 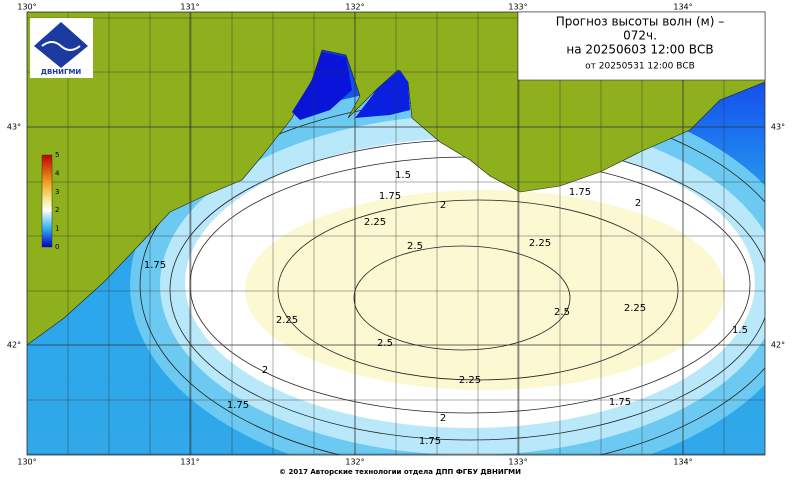 I want to click on title: 072ч., so click(x=640, y=36).